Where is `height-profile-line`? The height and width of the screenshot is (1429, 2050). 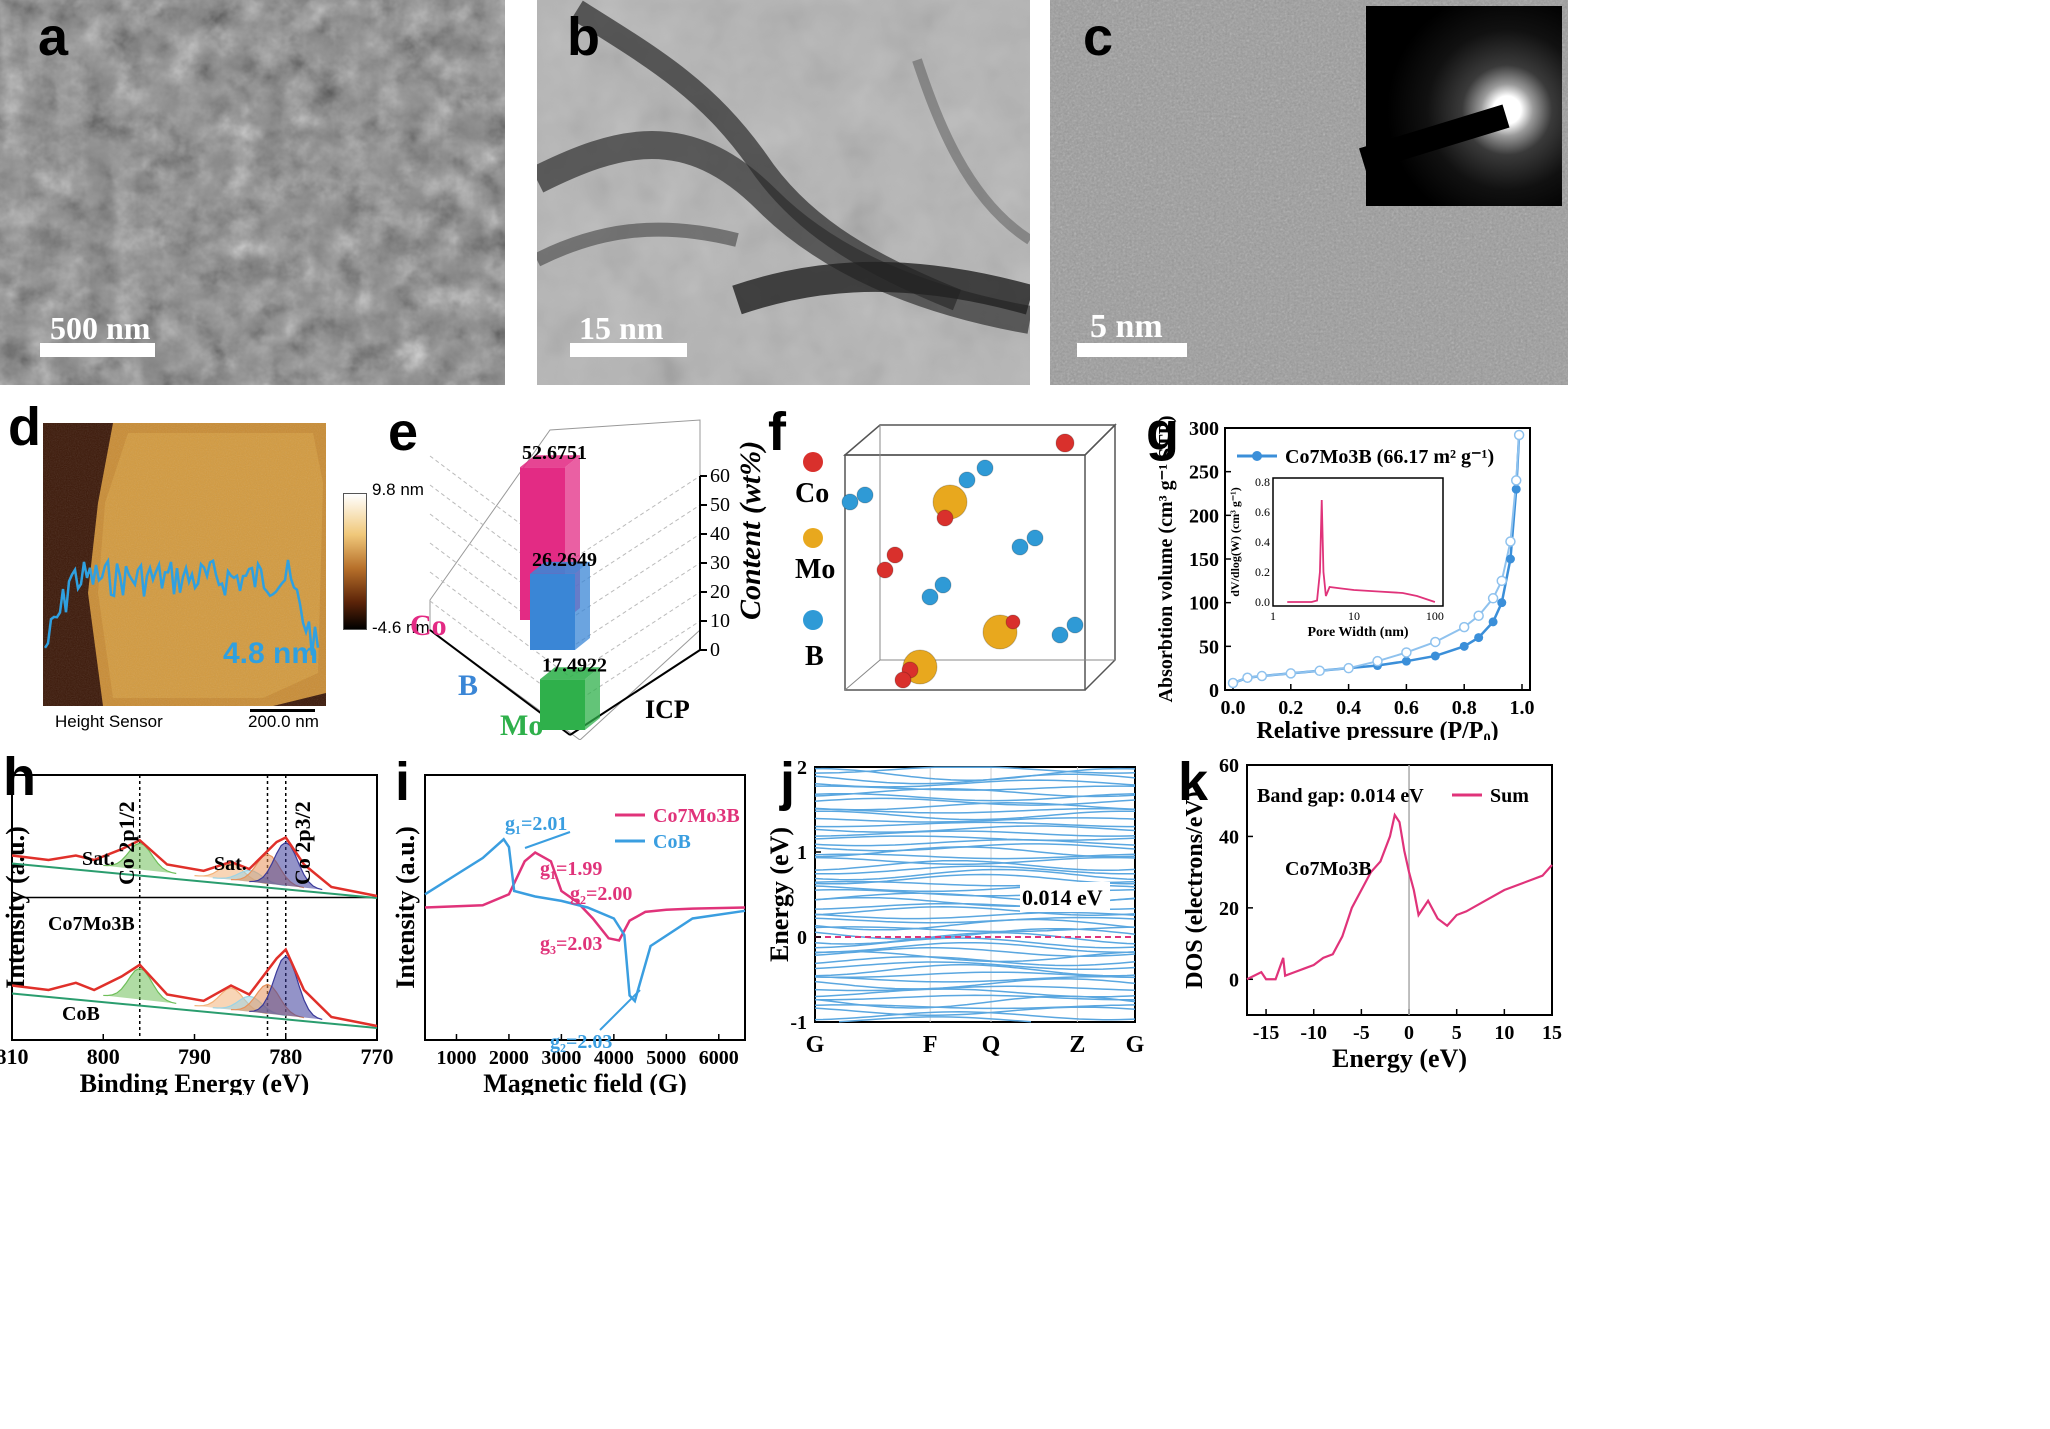
height-profile-line is located at coordinates (181, 606).